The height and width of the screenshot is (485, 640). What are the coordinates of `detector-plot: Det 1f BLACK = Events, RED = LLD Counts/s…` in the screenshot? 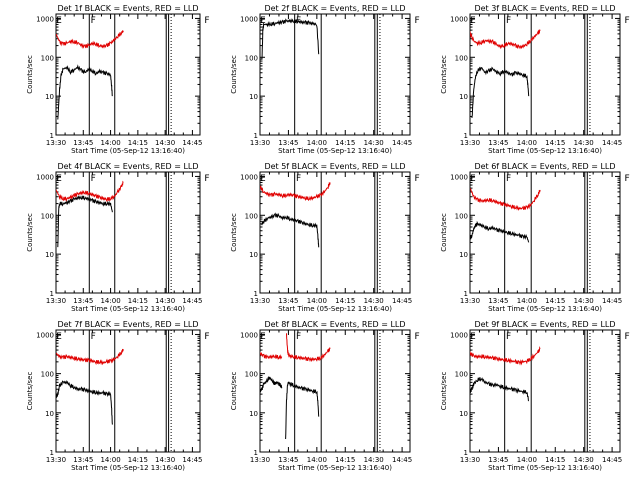 It's located at (118, 79).